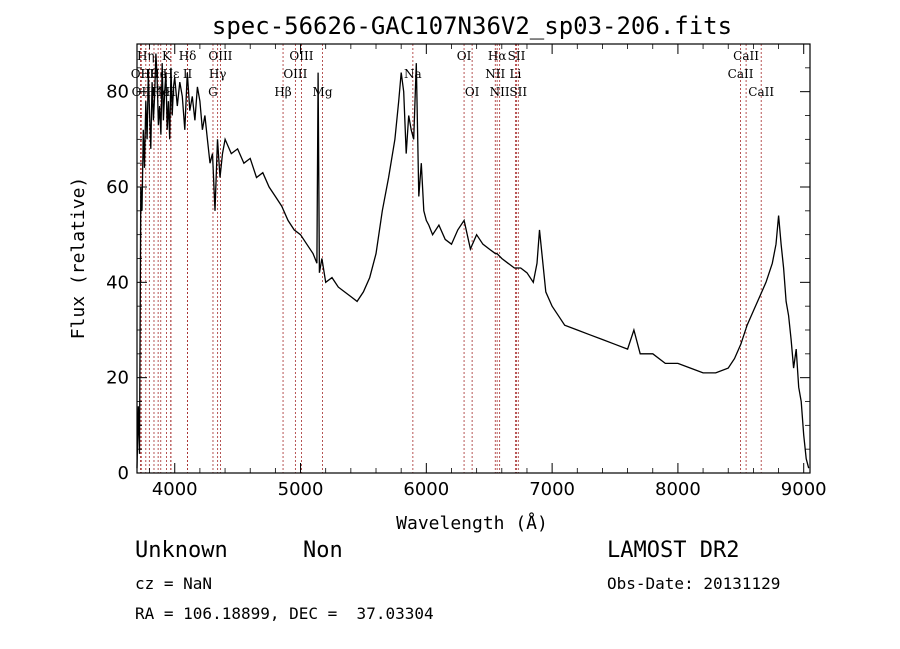 This screenshot has height=649, width=900. I want to click on line-label: Hδ, so click(188, 56).